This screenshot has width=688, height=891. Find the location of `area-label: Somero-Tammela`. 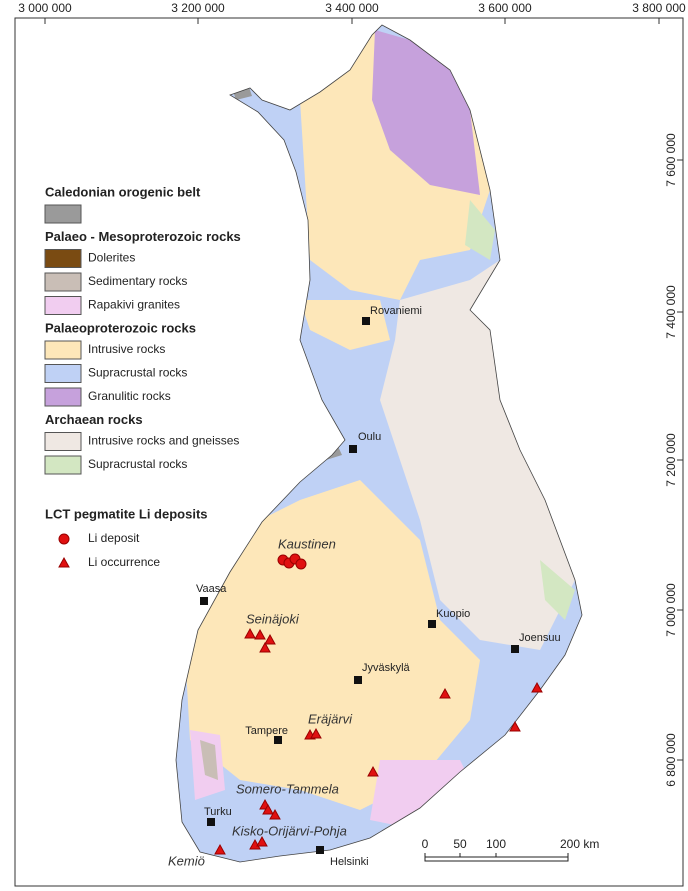

area-label: Somero-Tammela is located at coordinates (287, 788).